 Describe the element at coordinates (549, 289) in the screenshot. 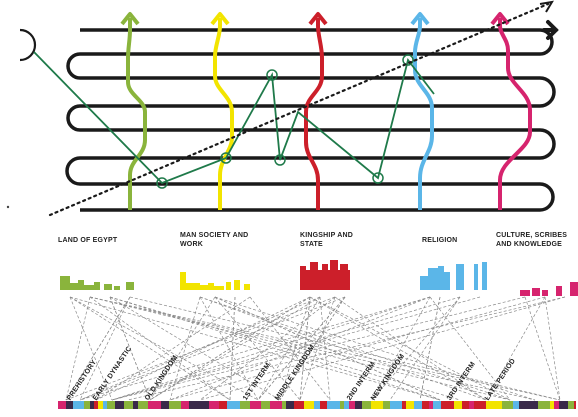

I see `histogram-culture` at that location.